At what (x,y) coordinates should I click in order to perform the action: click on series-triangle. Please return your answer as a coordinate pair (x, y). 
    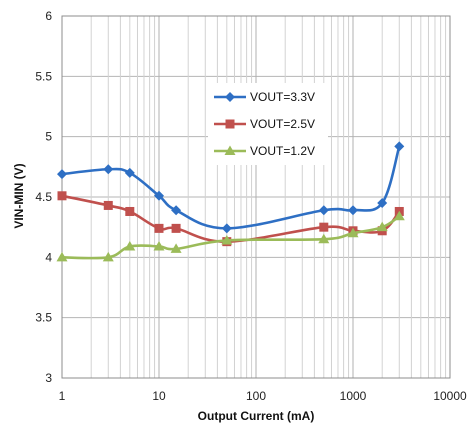
    Looking at the image, I should click on (230, 236).